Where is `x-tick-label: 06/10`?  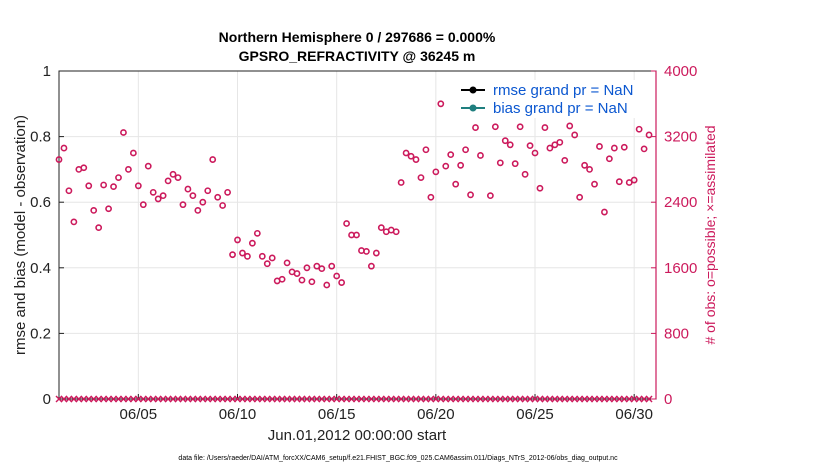 x-tick-label: 06/10 is located at coordinates (238, 414).